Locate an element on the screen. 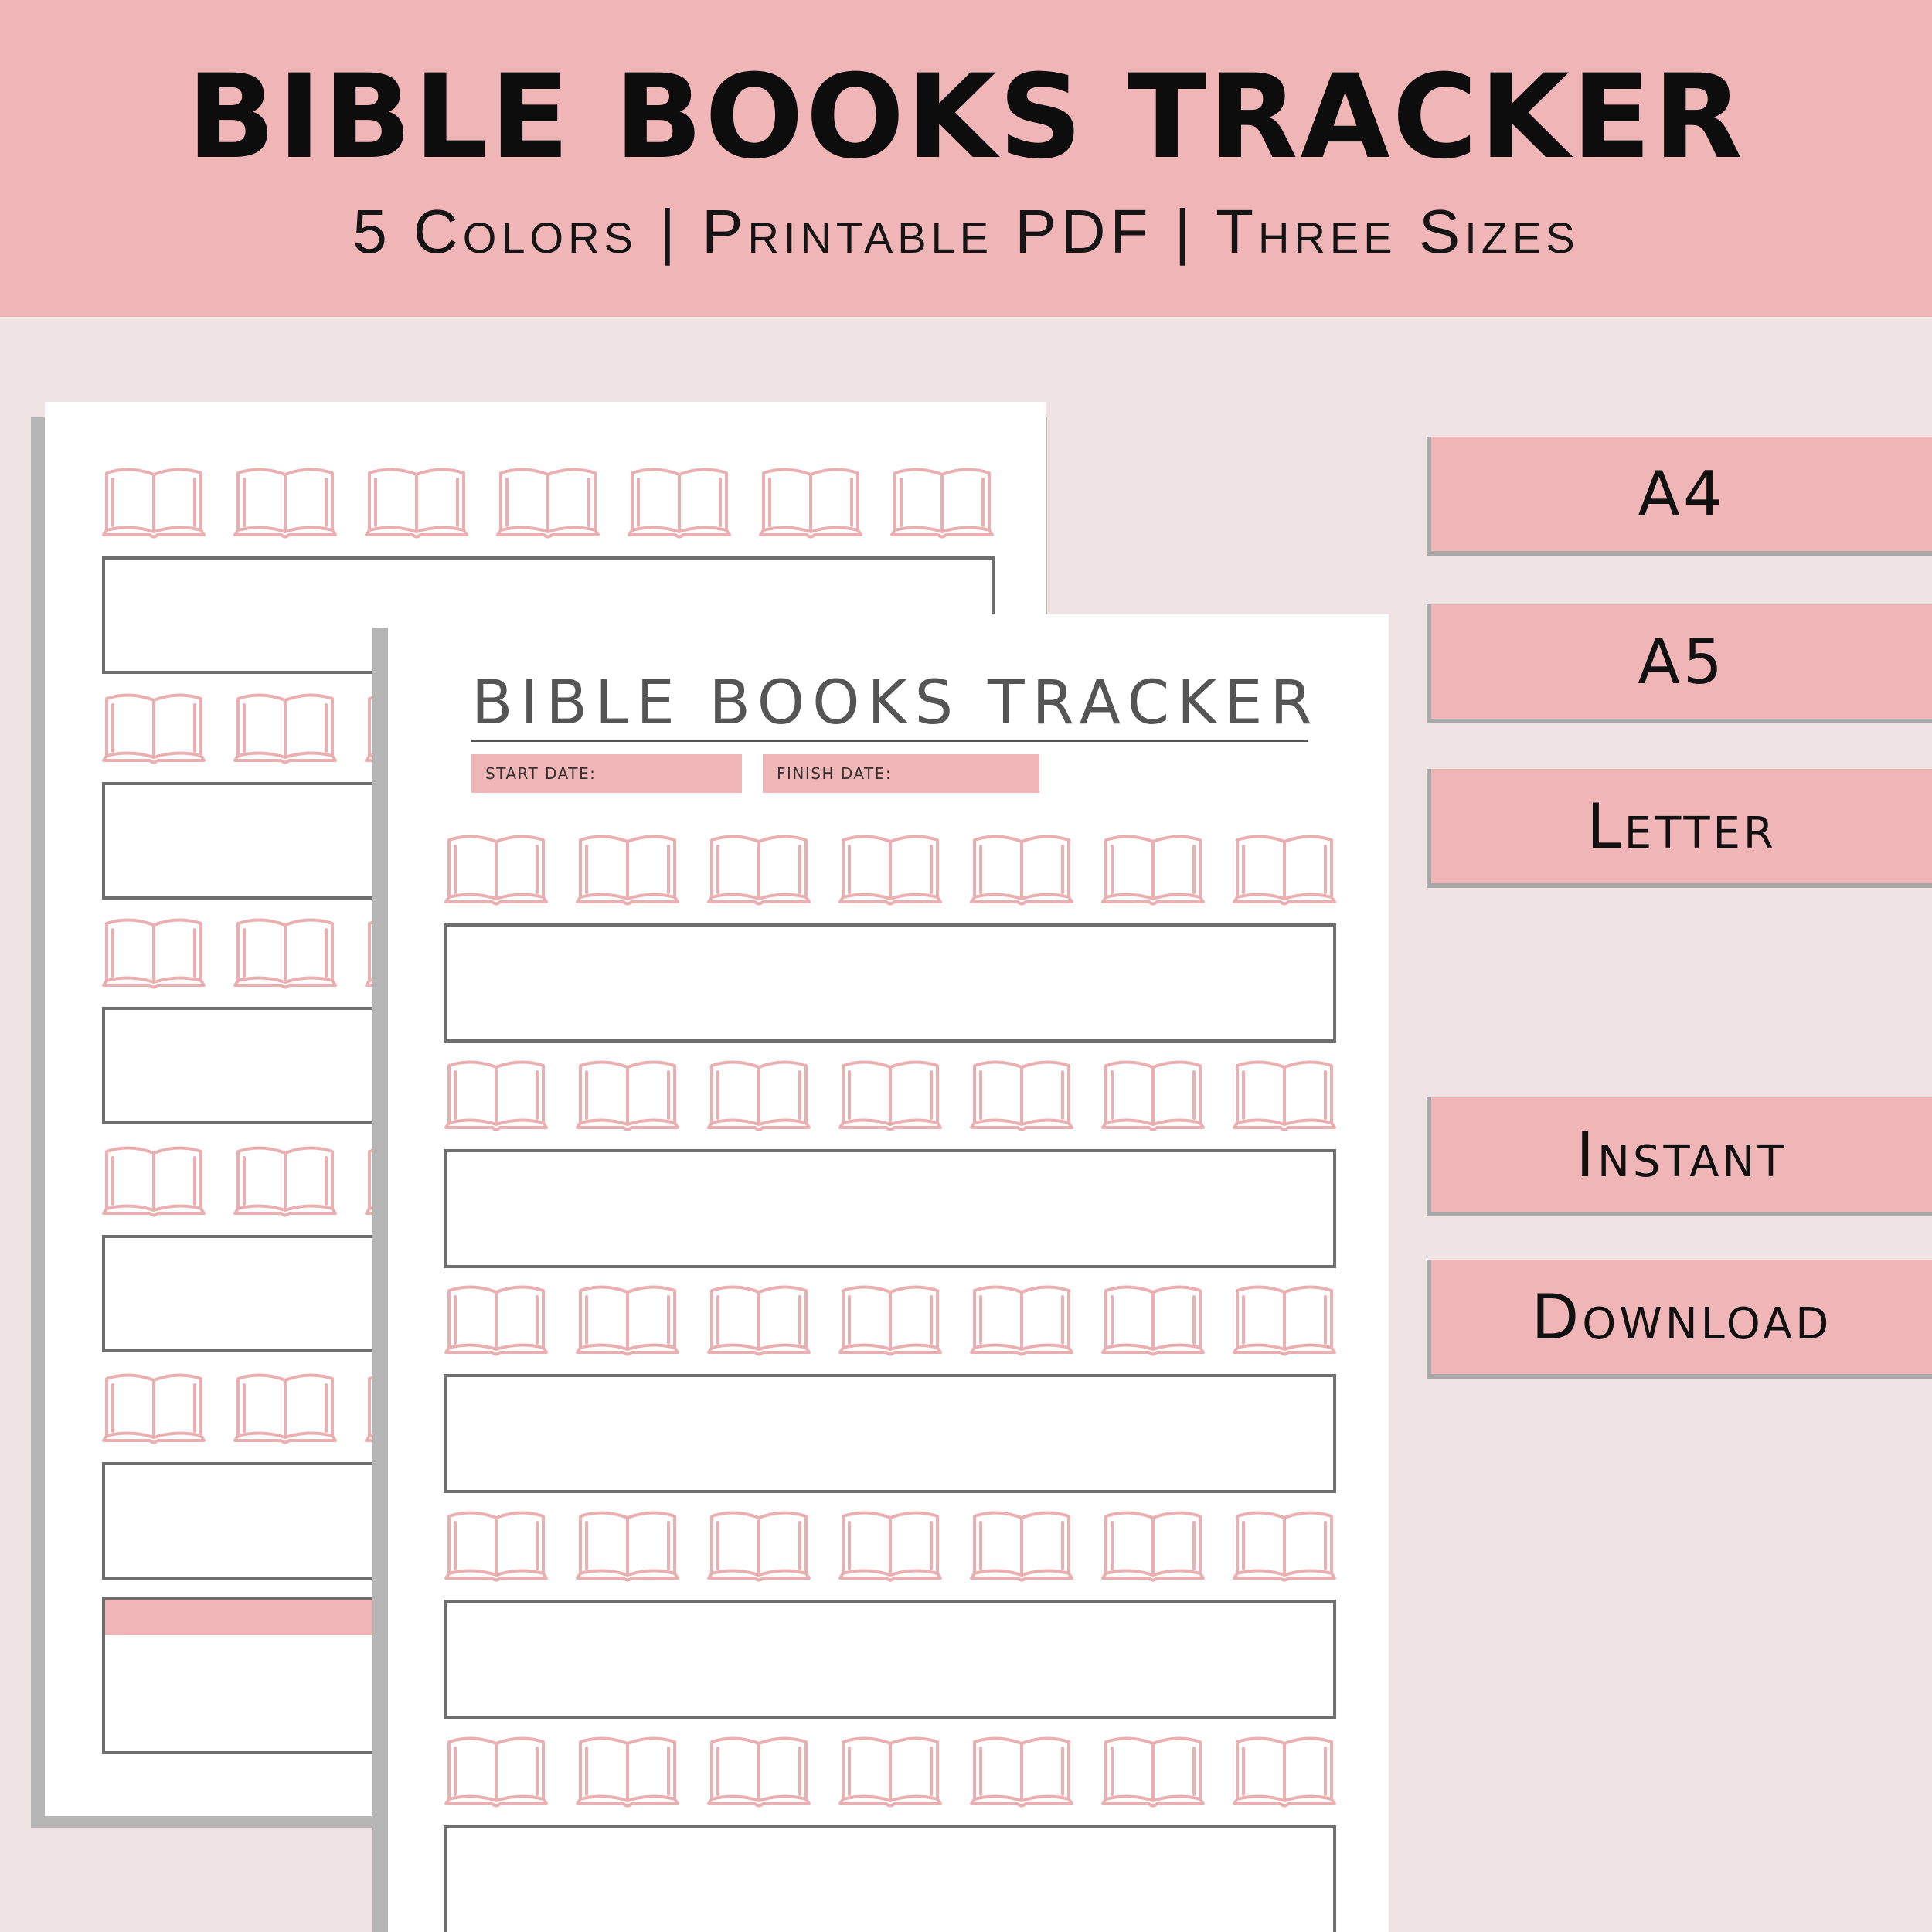 This screenshot has width=1932, height=1932. front-page-title: BIBLE BOOKS TRACKER is located at coordinates (896, 703).